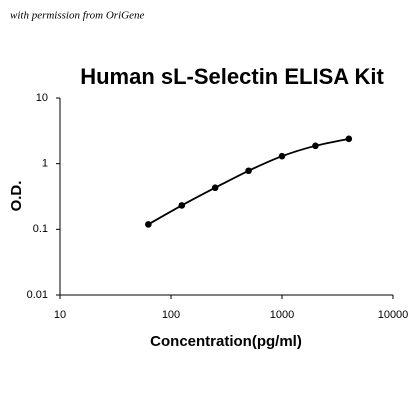 Image resolution: width=420 pixels, height=420 pixels. Describe the element at coordinates (37, 295) in the screenshot. I see `y-tick-label: 0.01` at that location.